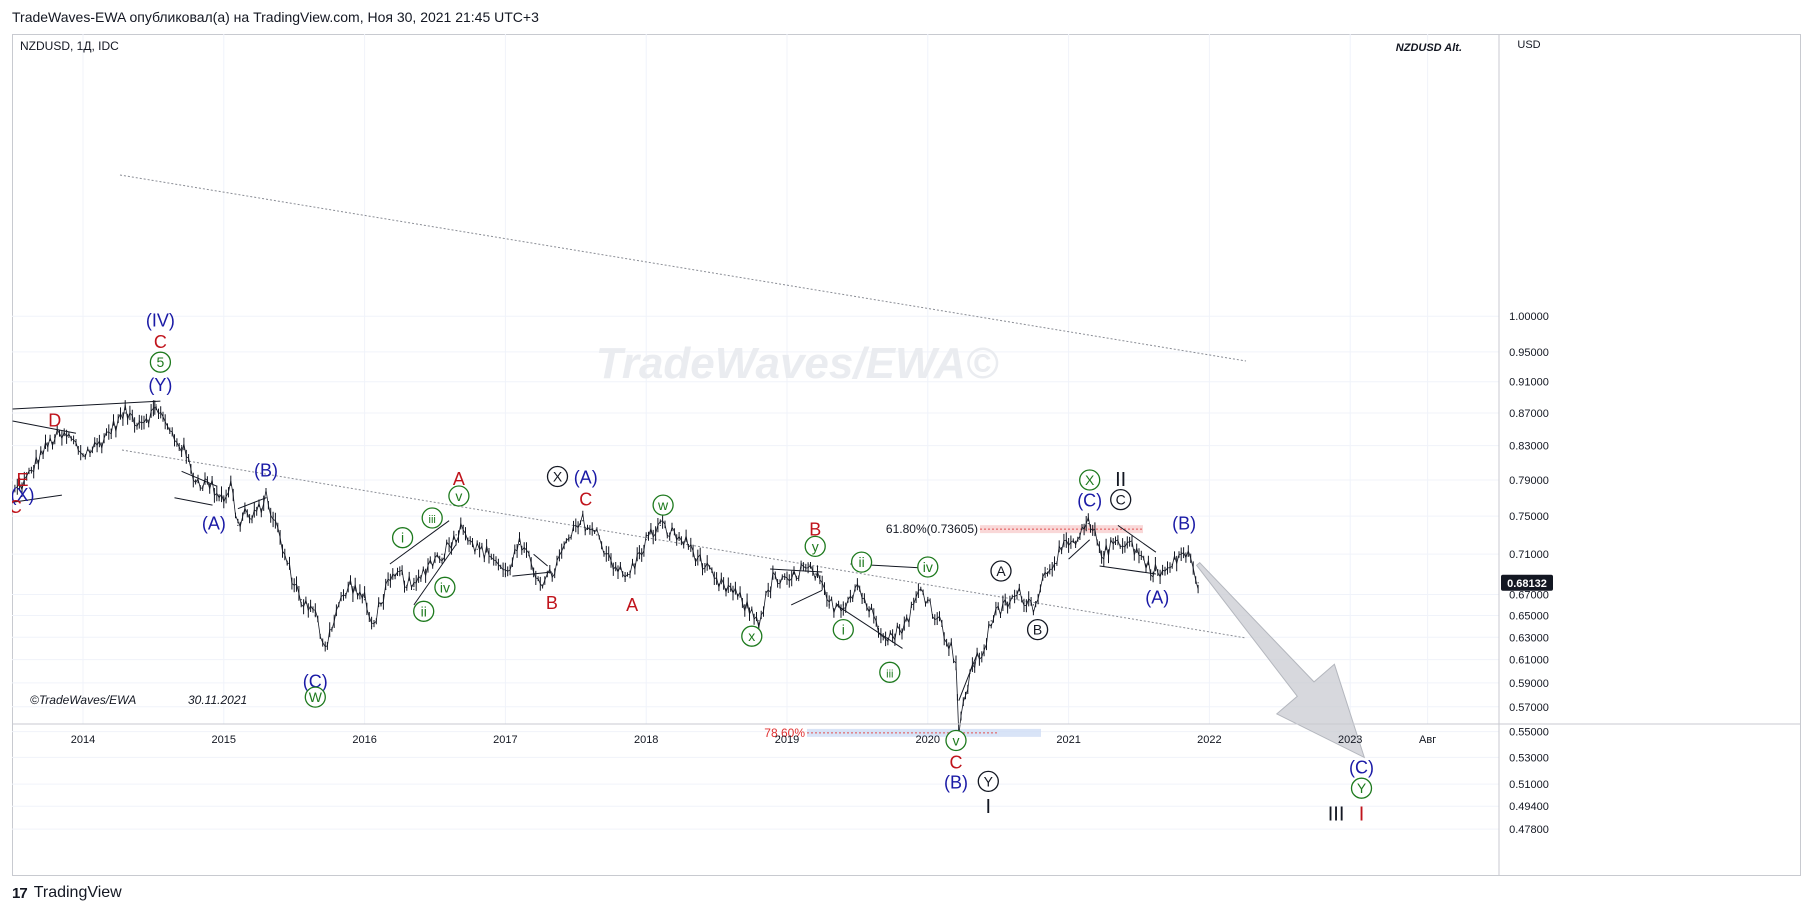 This screenshot has height=916, width=1813. I want to click on wave-label: C, so click(585, 500).